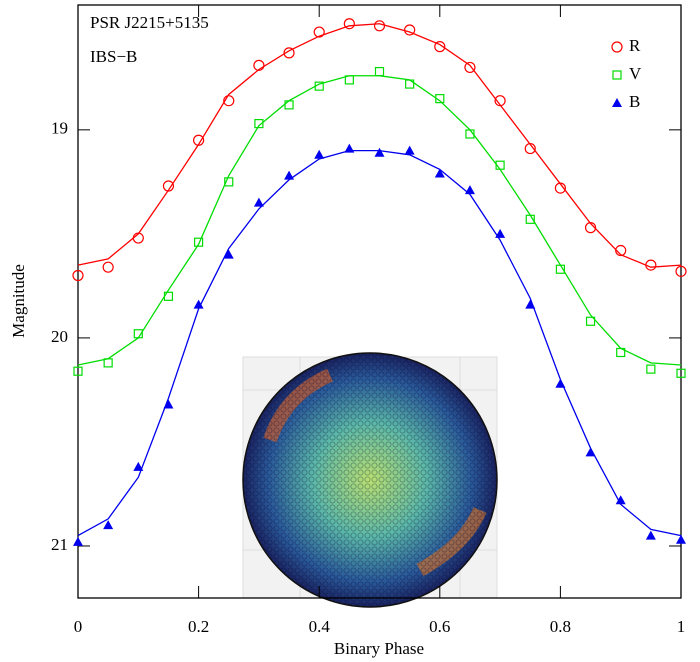 The width and height of the screenshot is (700, 662). Describe the element at coordinates (59, 128) in the screenshot. I see `y-tick-label: 19` at that location.